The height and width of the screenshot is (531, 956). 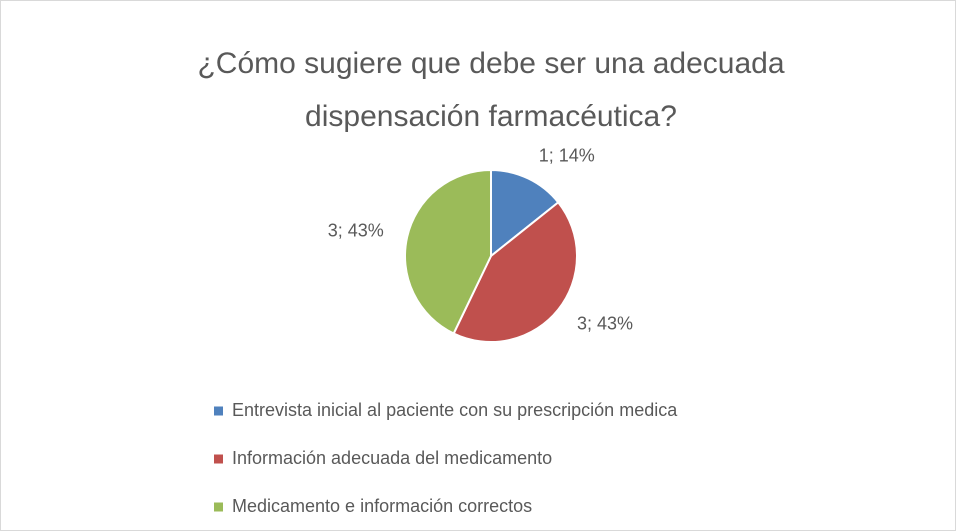 What do you see at coordinates (490, 63) in the screenshot?
I see `chart-title: ¿Cómo sugiere que debe ser una adecuada` at bounding box center [490, 63].